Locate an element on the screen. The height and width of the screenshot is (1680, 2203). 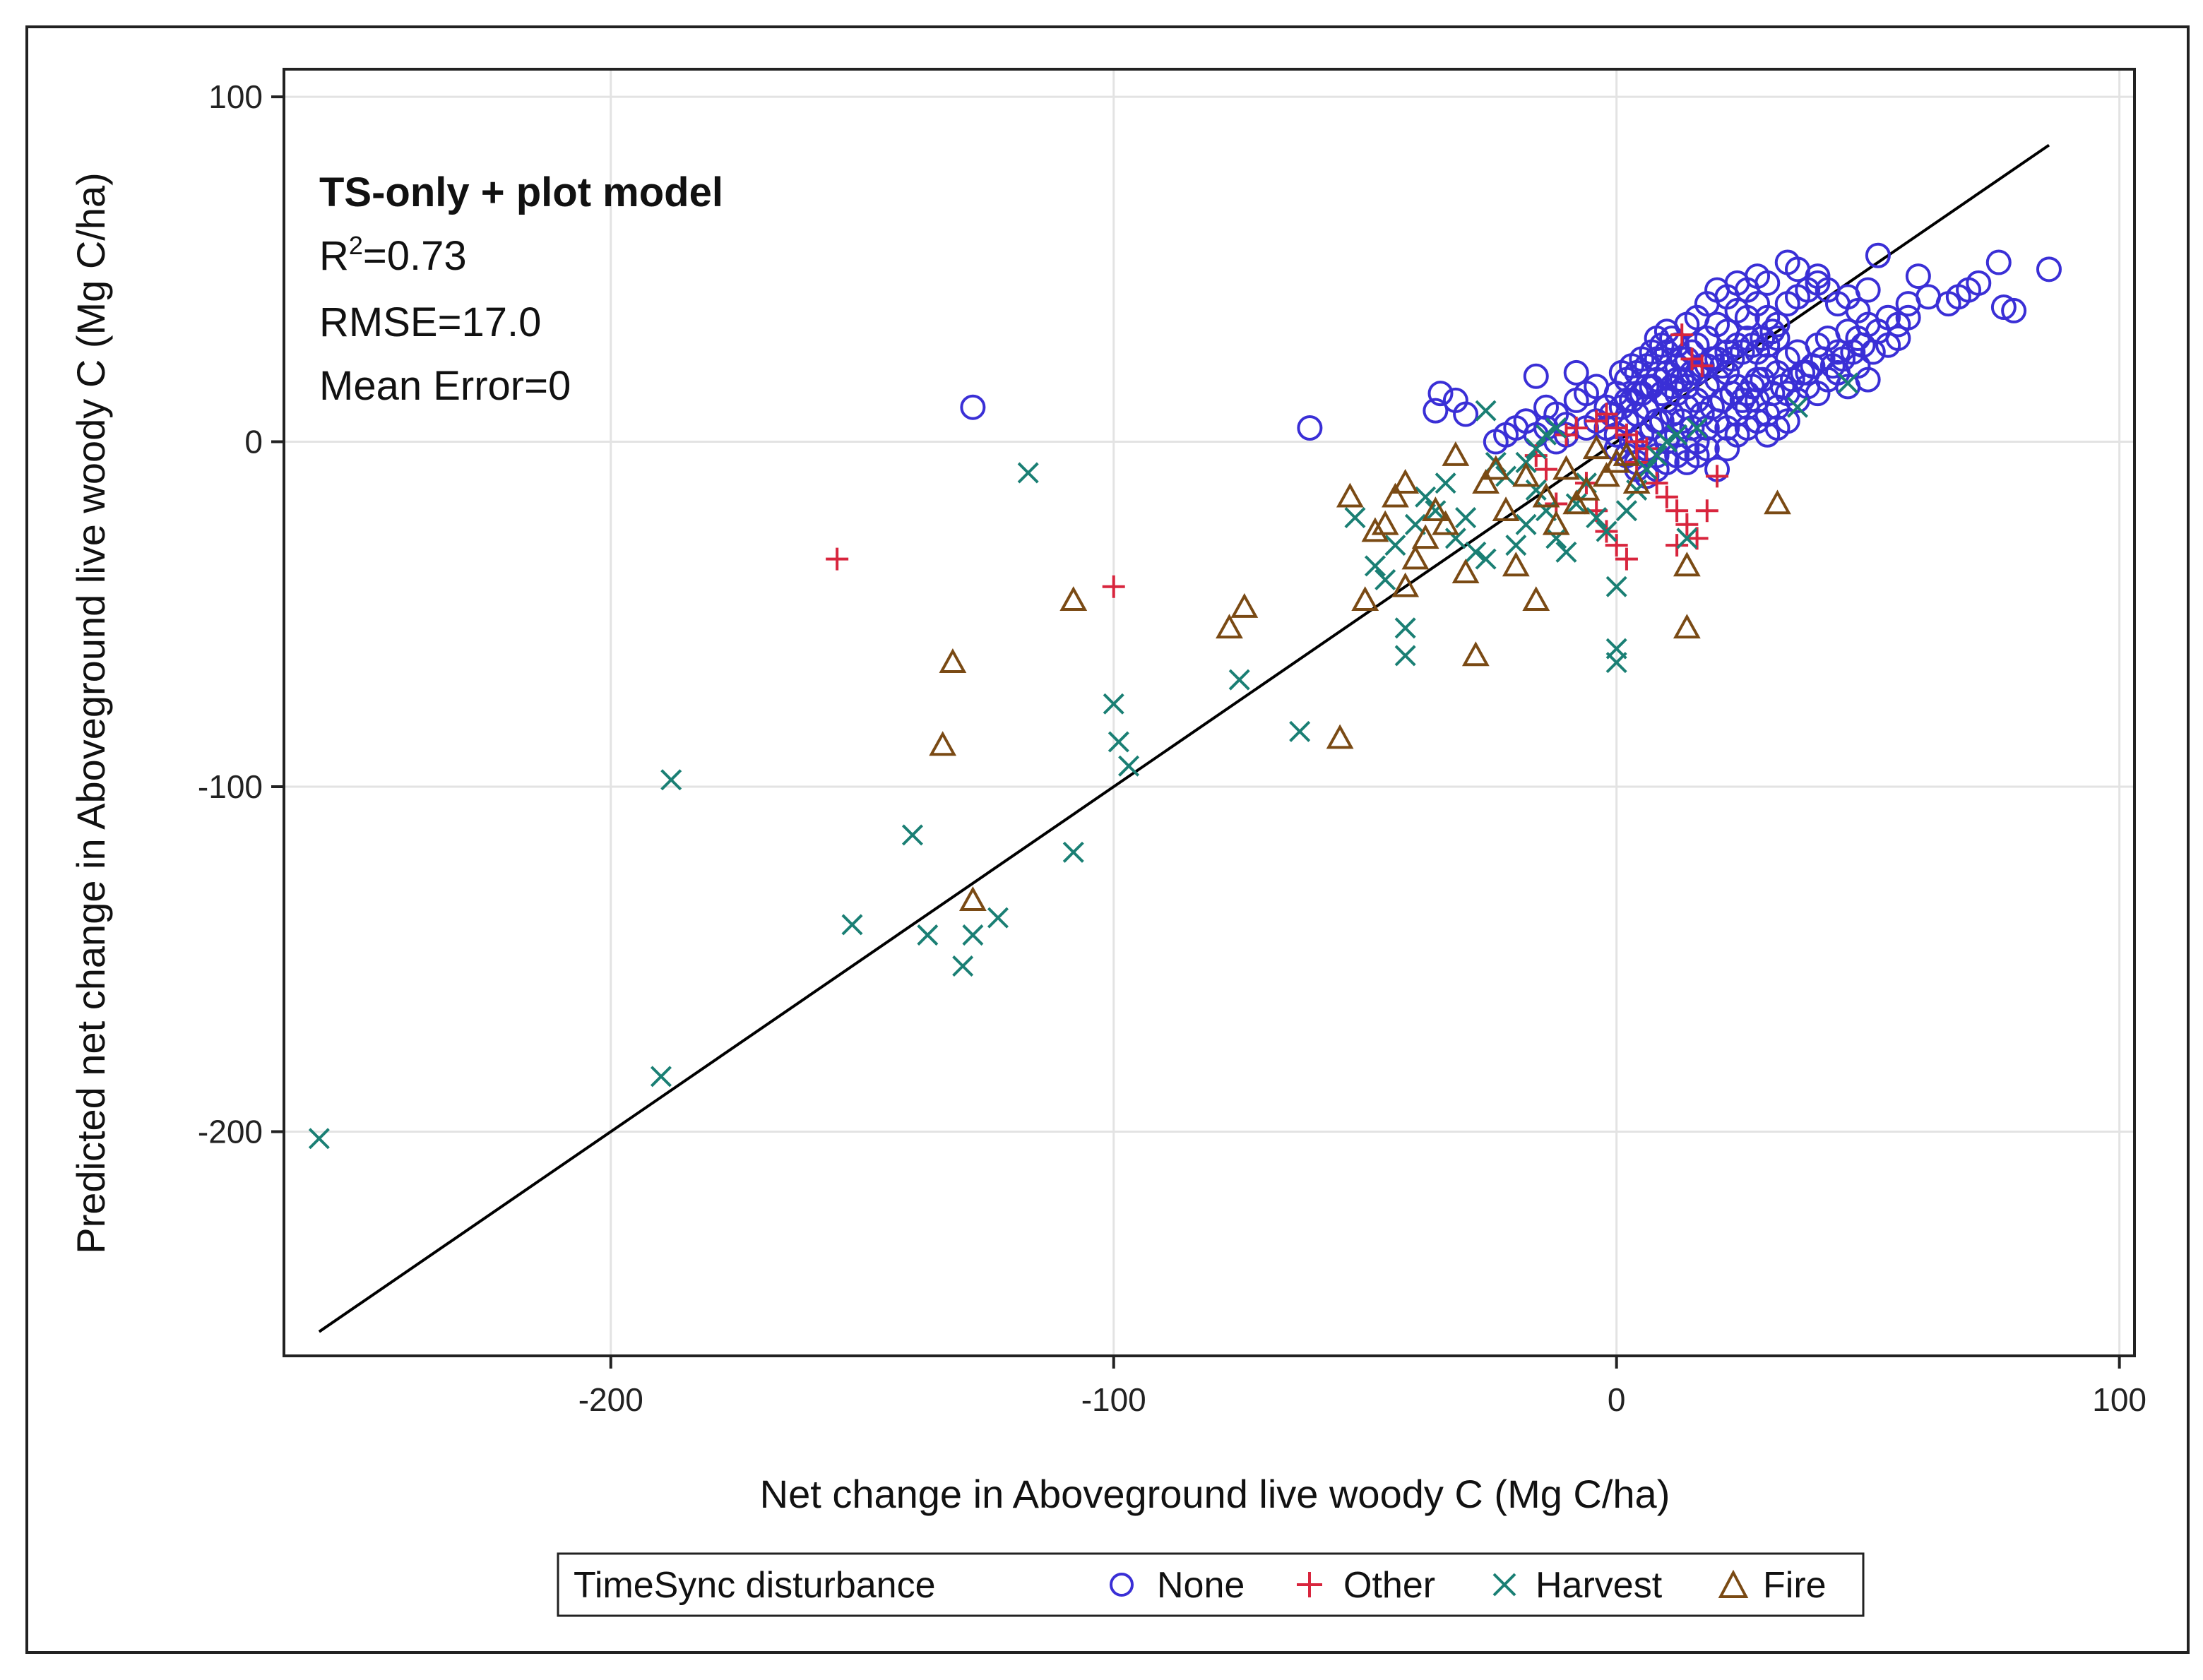
annotation-r2: R2=0.73 is located at coordinates (393, 255).